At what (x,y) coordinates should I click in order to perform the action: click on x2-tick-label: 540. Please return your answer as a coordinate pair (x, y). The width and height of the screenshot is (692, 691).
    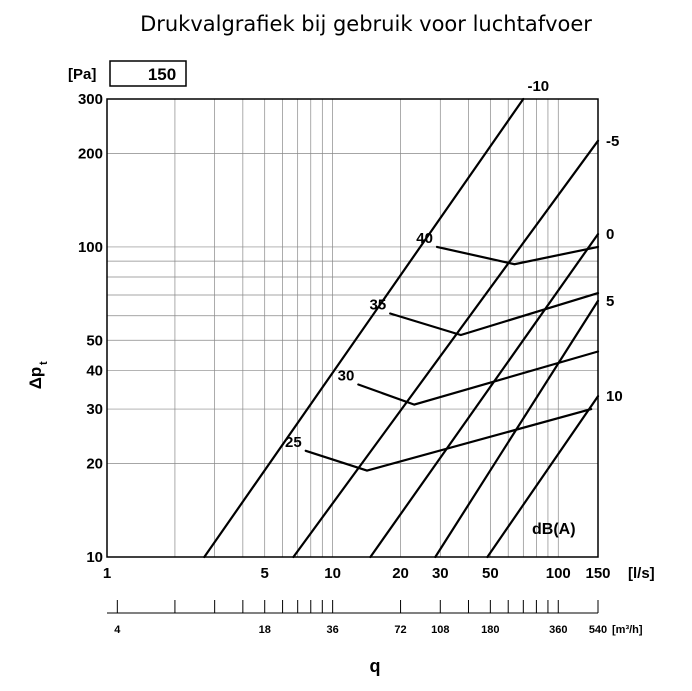
    Looking at the image, I should click on (598, 630).